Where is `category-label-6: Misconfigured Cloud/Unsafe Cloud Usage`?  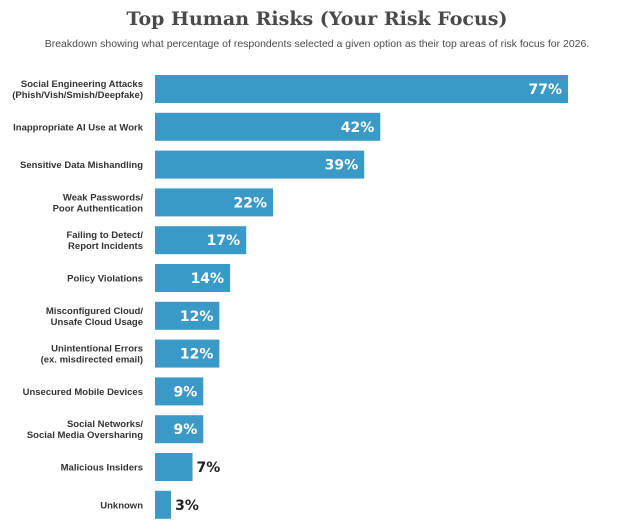 category-label-6: Misconfigured Cloud/Unsafe Cloud Usage is located at coordinates (94, 317).